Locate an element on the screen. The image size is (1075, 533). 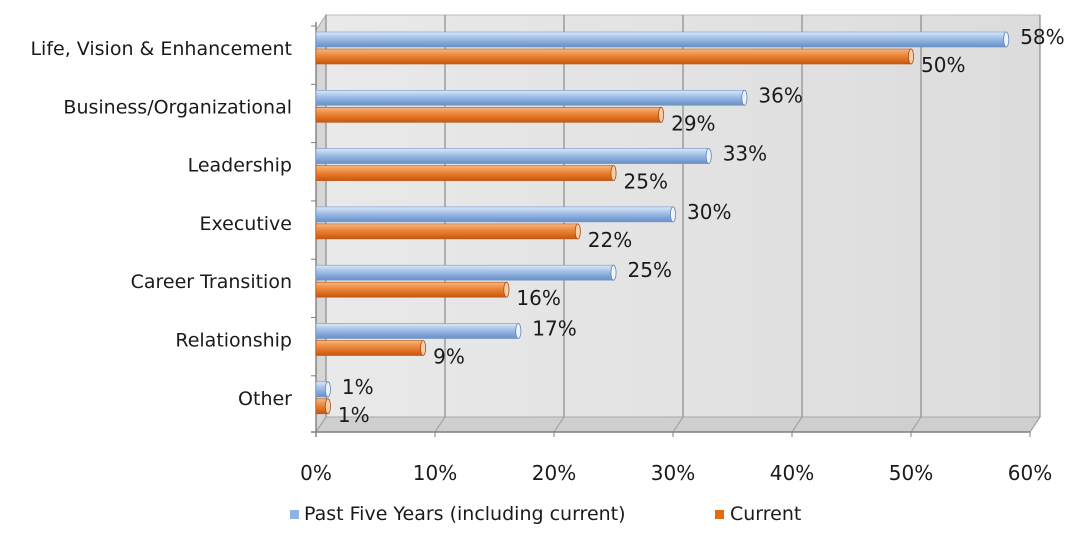
side-wall is located at coordinates (321, 223).